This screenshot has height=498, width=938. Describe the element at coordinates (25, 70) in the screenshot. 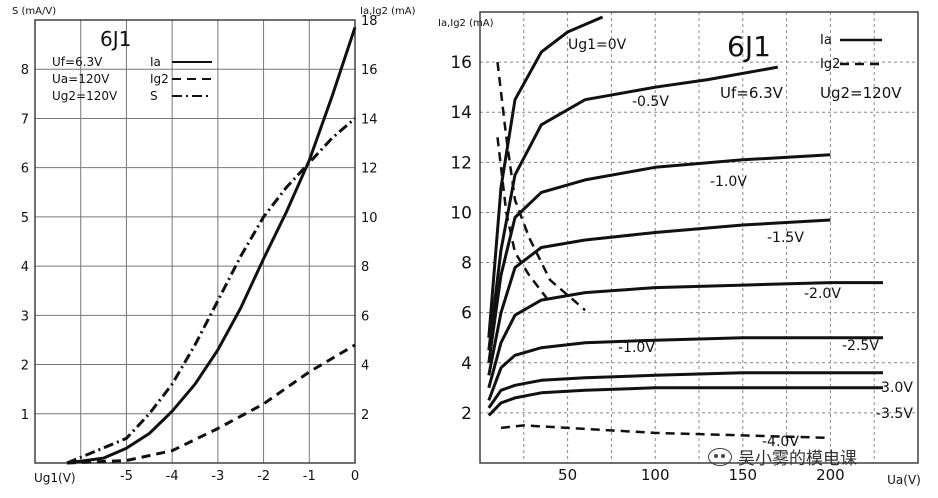

I see `y-tick-label-left: 8` at that location.